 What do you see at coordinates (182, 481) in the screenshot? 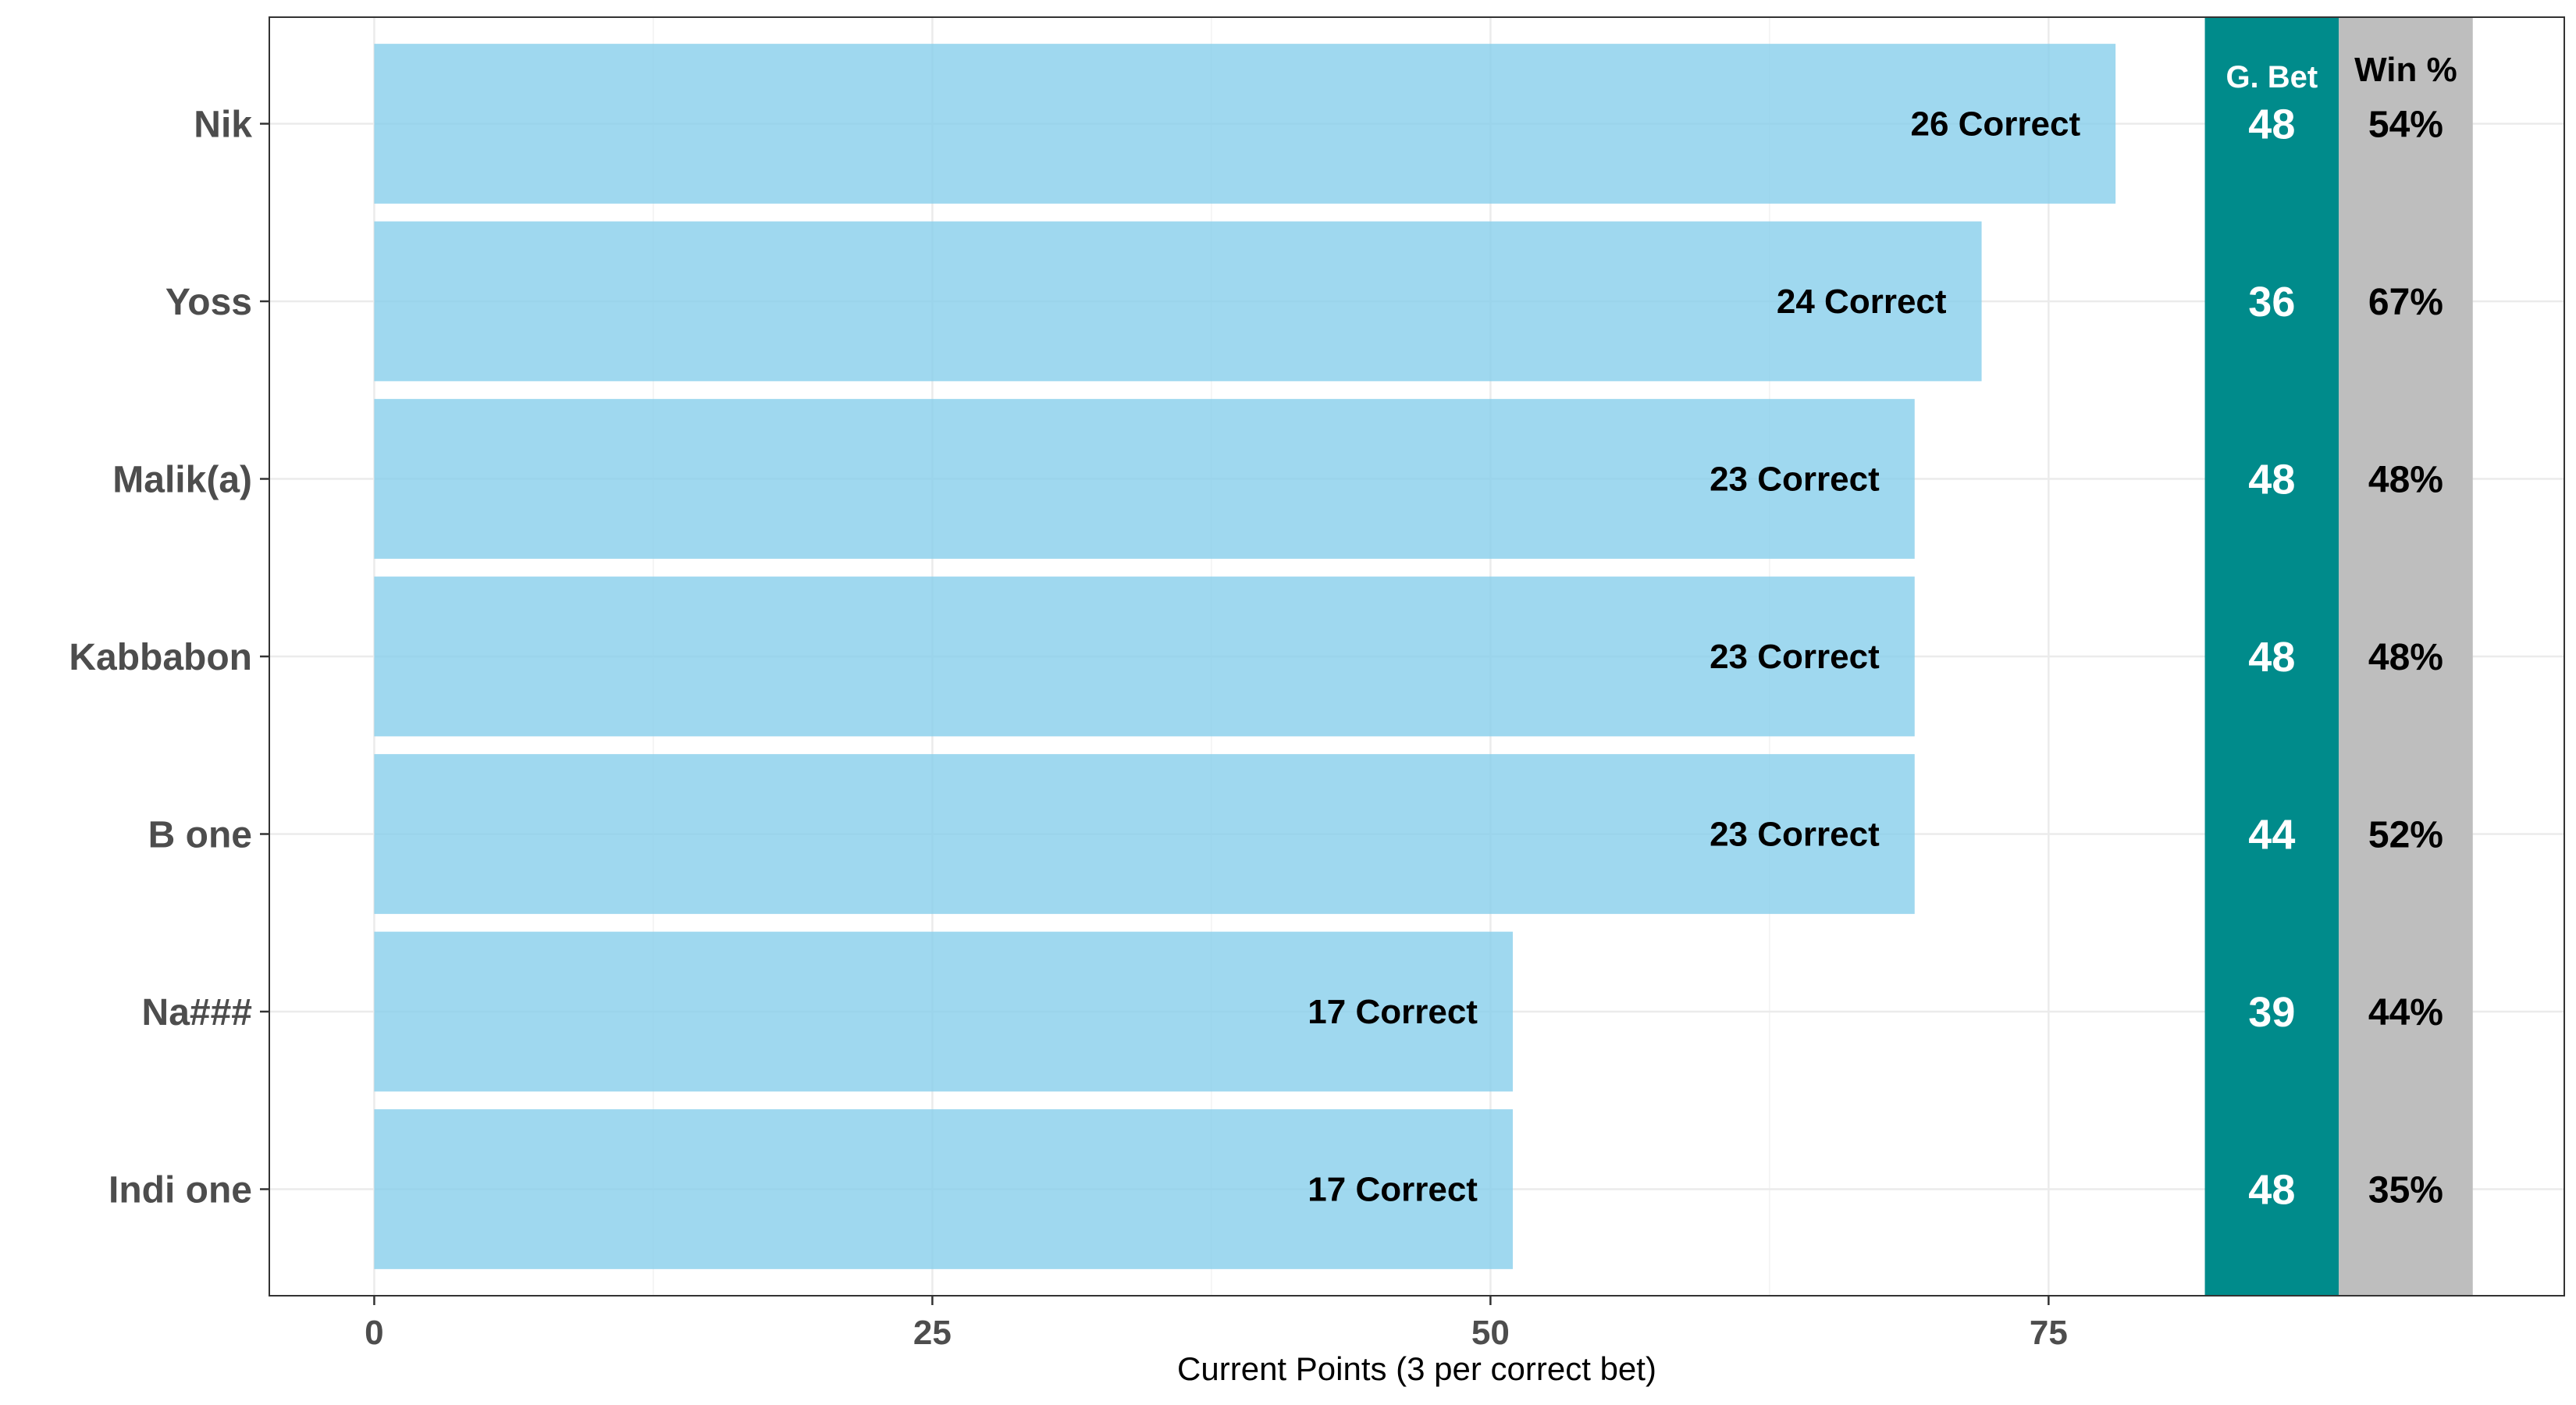
I see `y-tick-label: Malik(a)` at bounding box center [182, 481].